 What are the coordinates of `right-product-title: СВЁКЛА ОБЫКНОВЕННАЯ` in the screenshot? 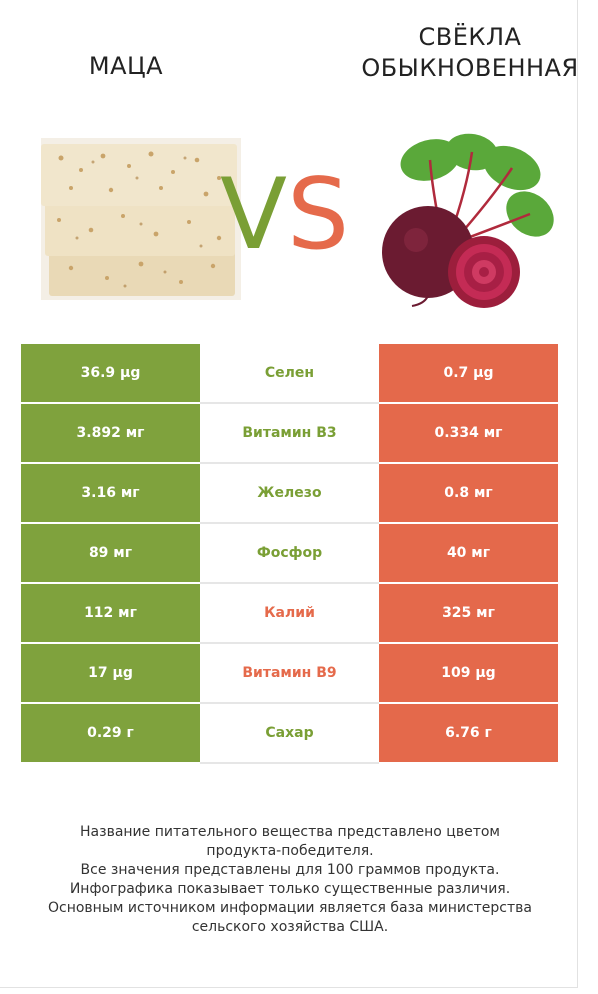 It's located at (469, 53).